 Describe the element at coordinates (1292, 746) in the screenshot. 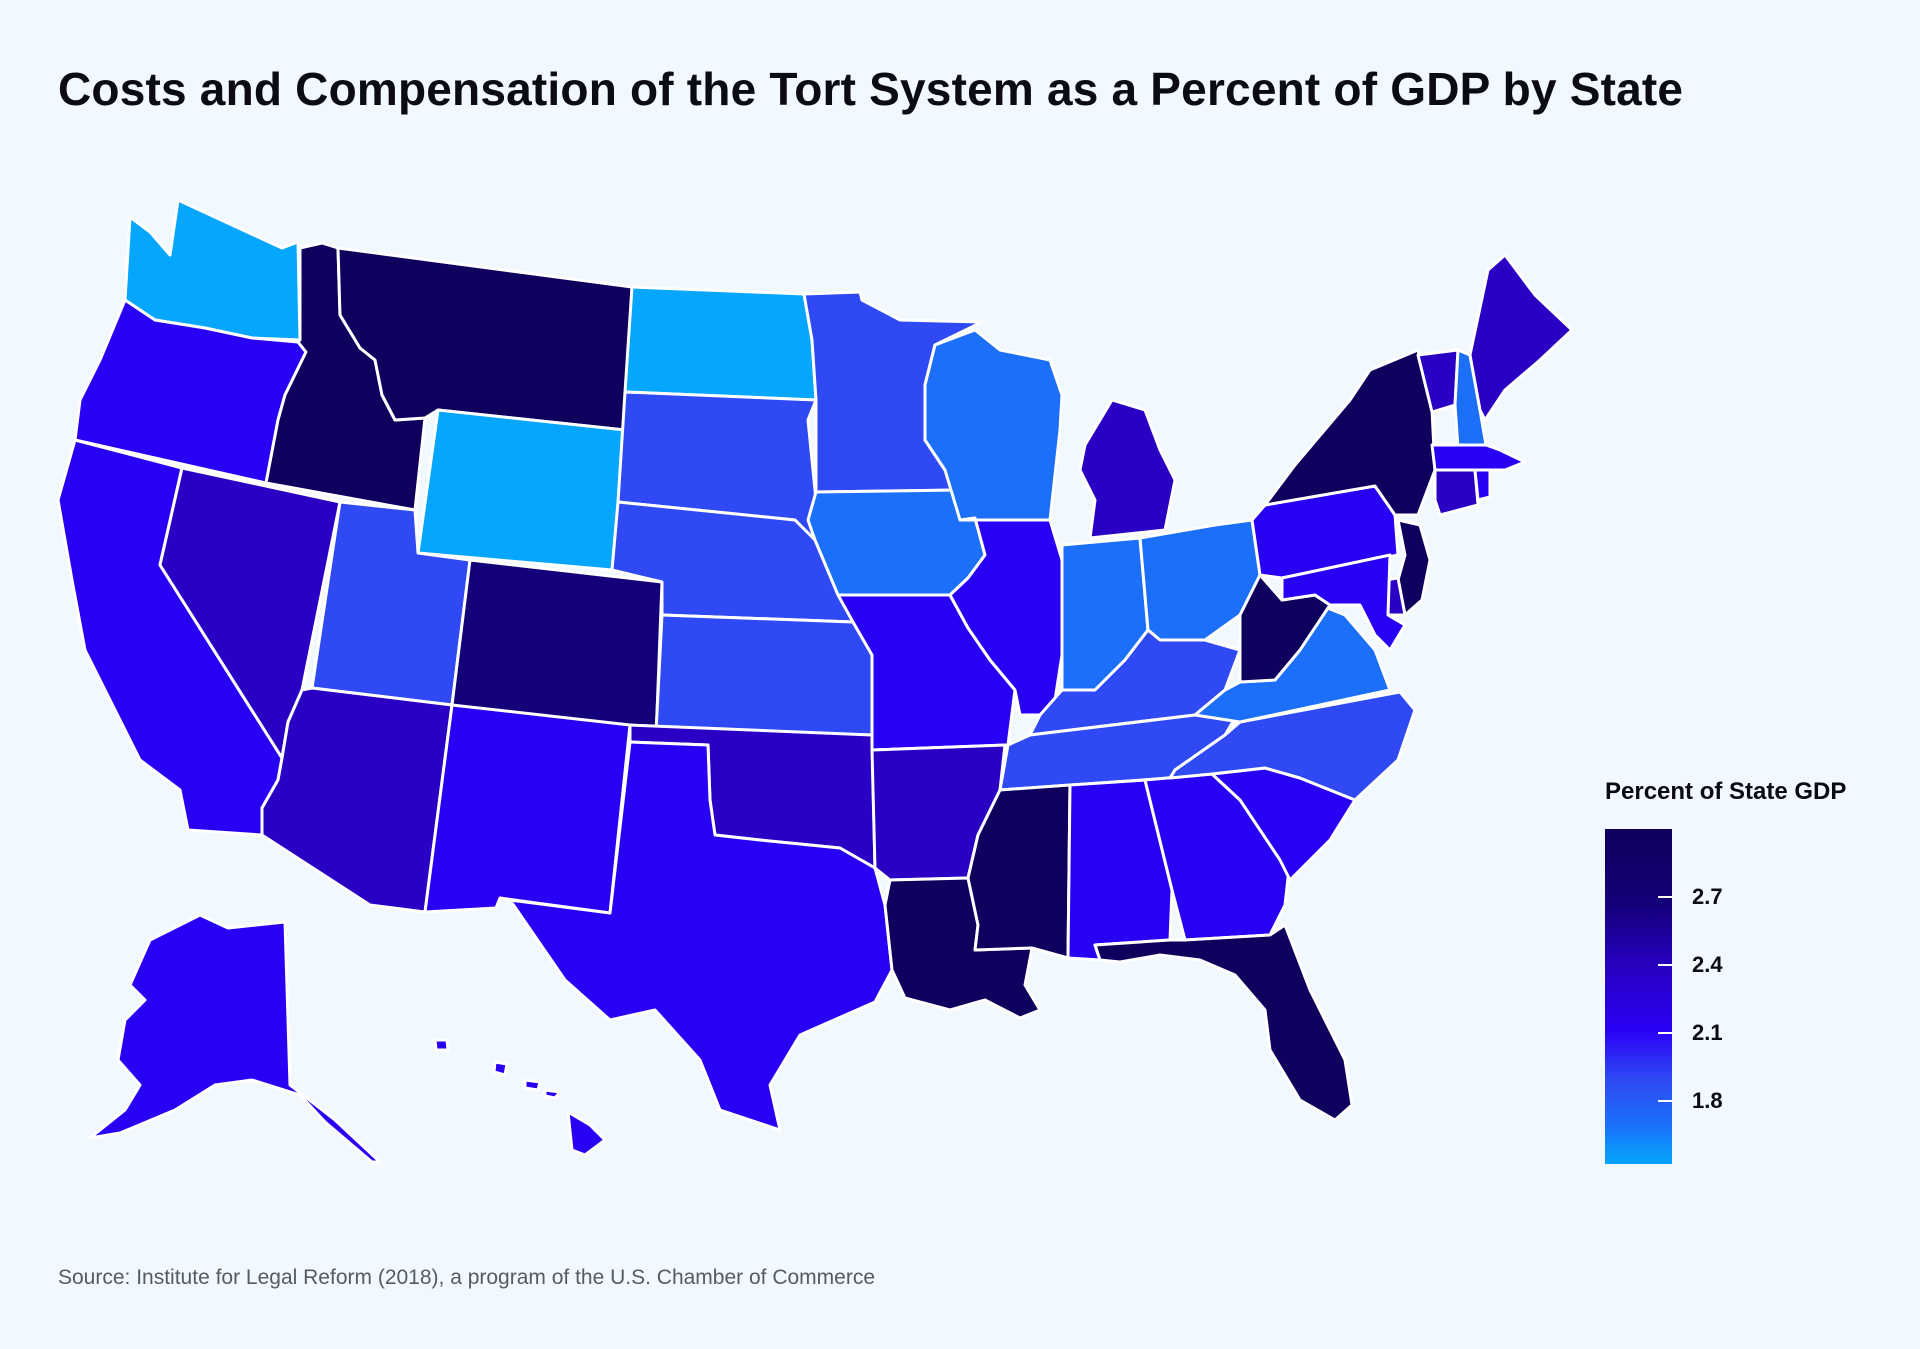

I see `state-NC` at that location.